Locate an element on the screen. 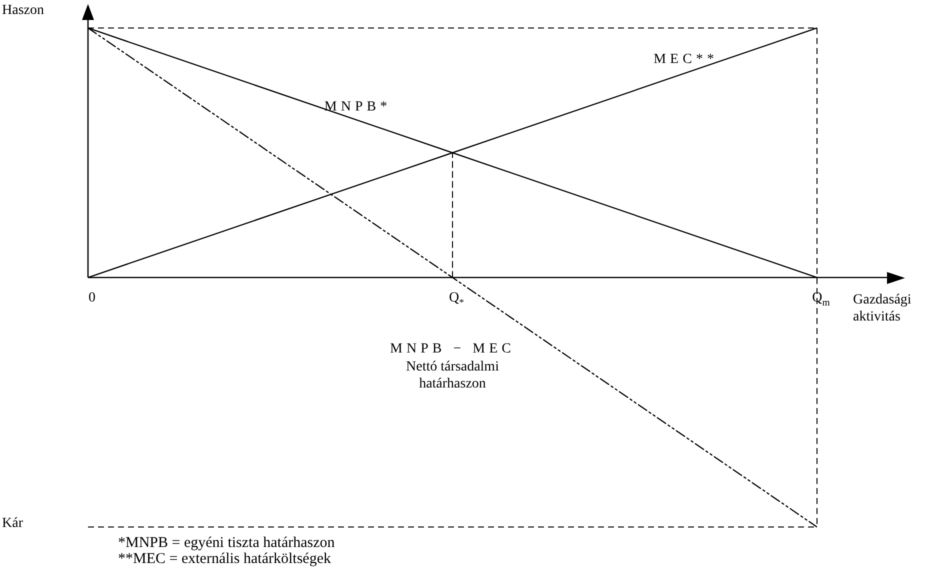 This screenshot has height=568, width=941. text: **MEC = externális határköltségek is located at coordinates (225, 559).